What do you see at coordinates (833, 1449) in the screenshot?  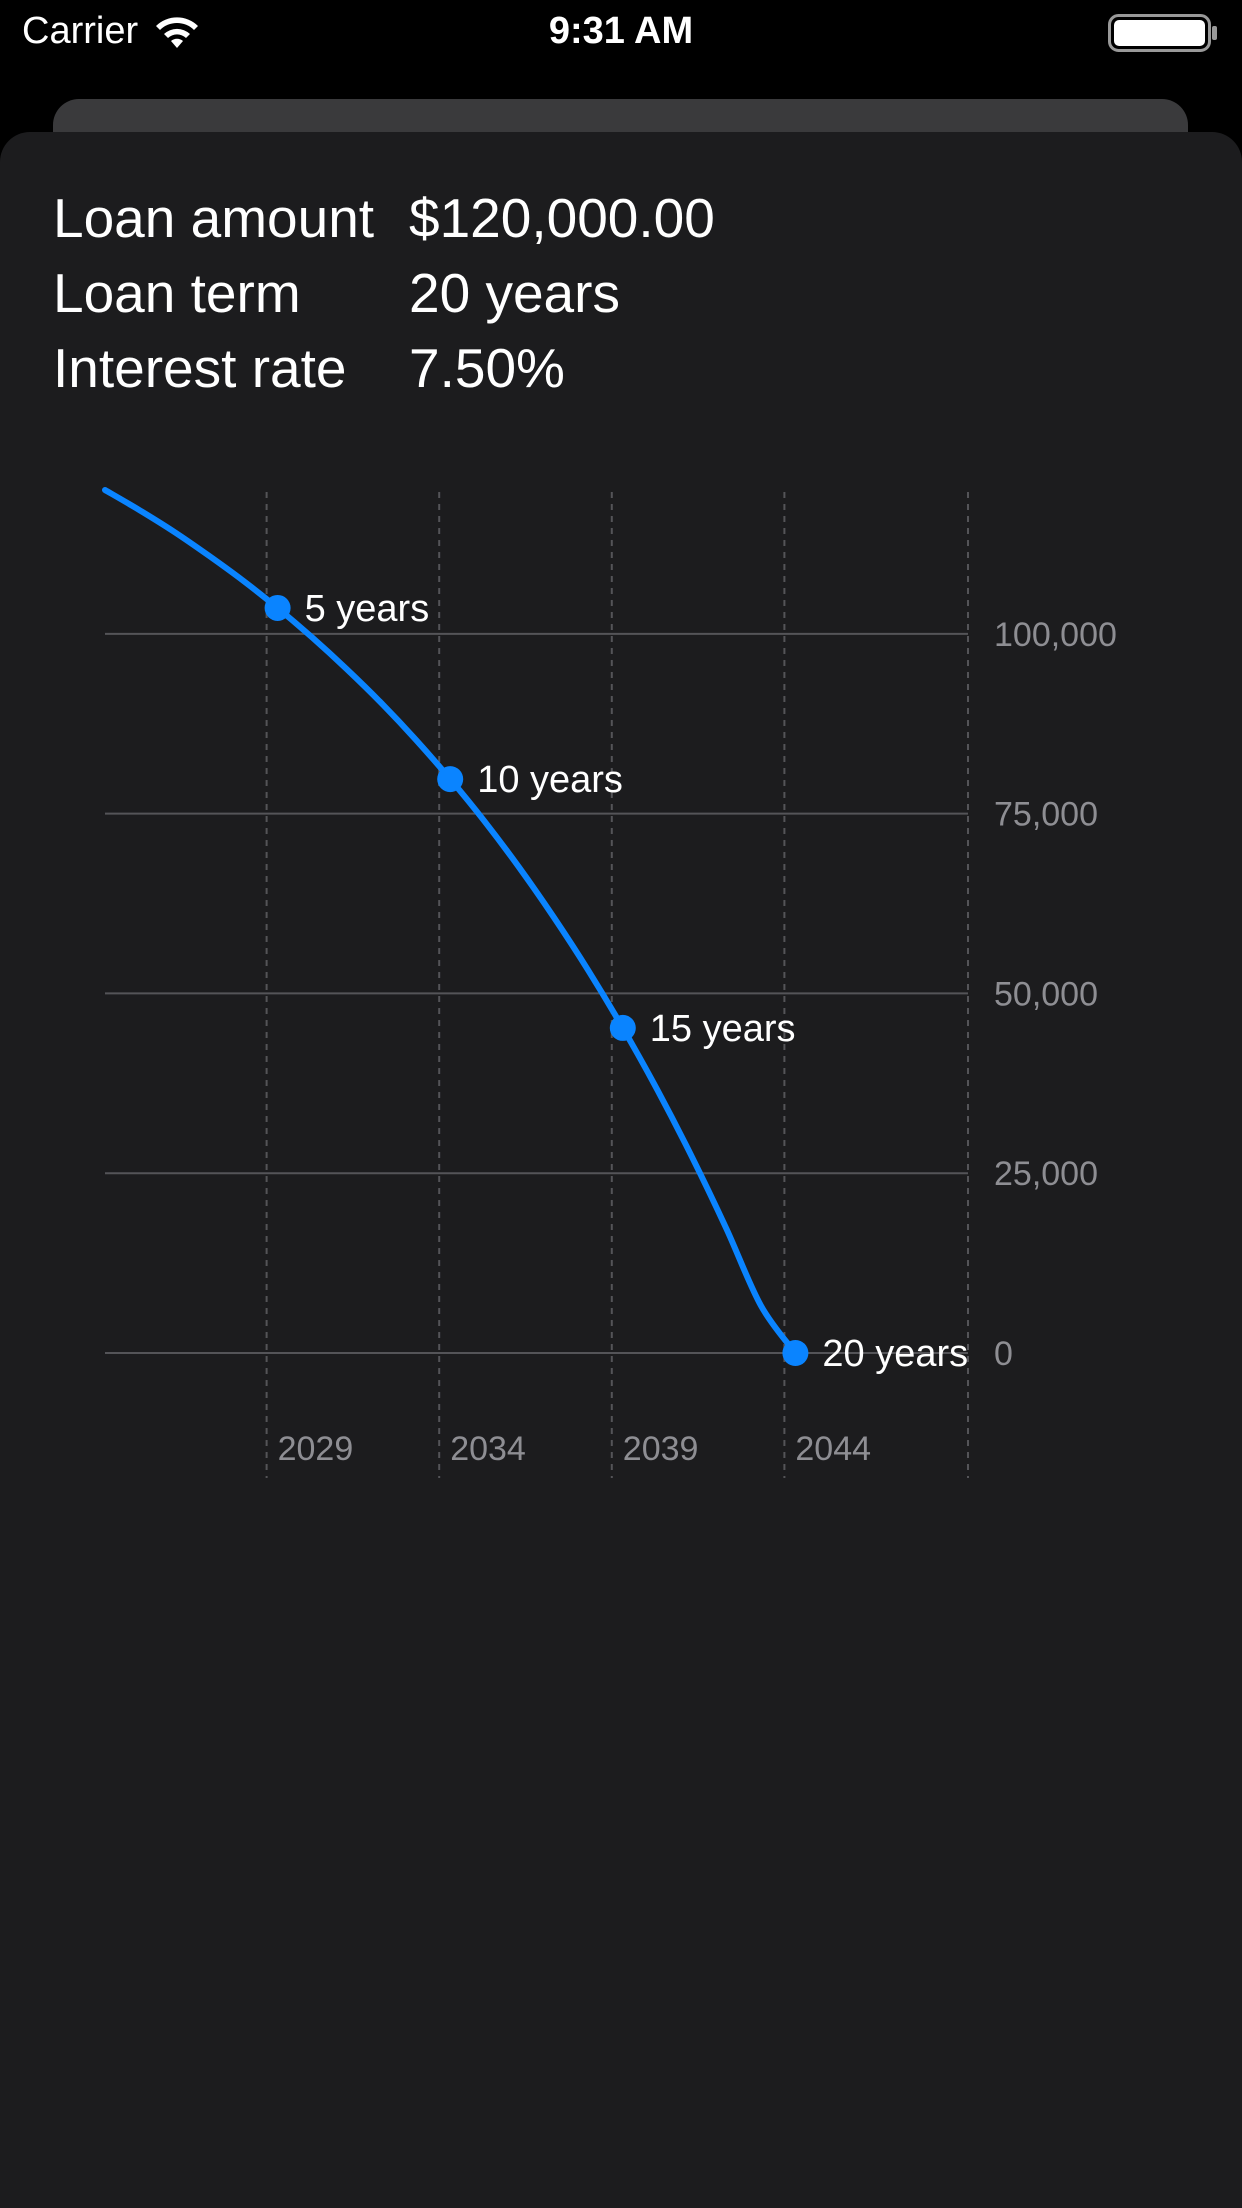 I see `x-tick-label: 2044` at bounding box center [833, 1449].